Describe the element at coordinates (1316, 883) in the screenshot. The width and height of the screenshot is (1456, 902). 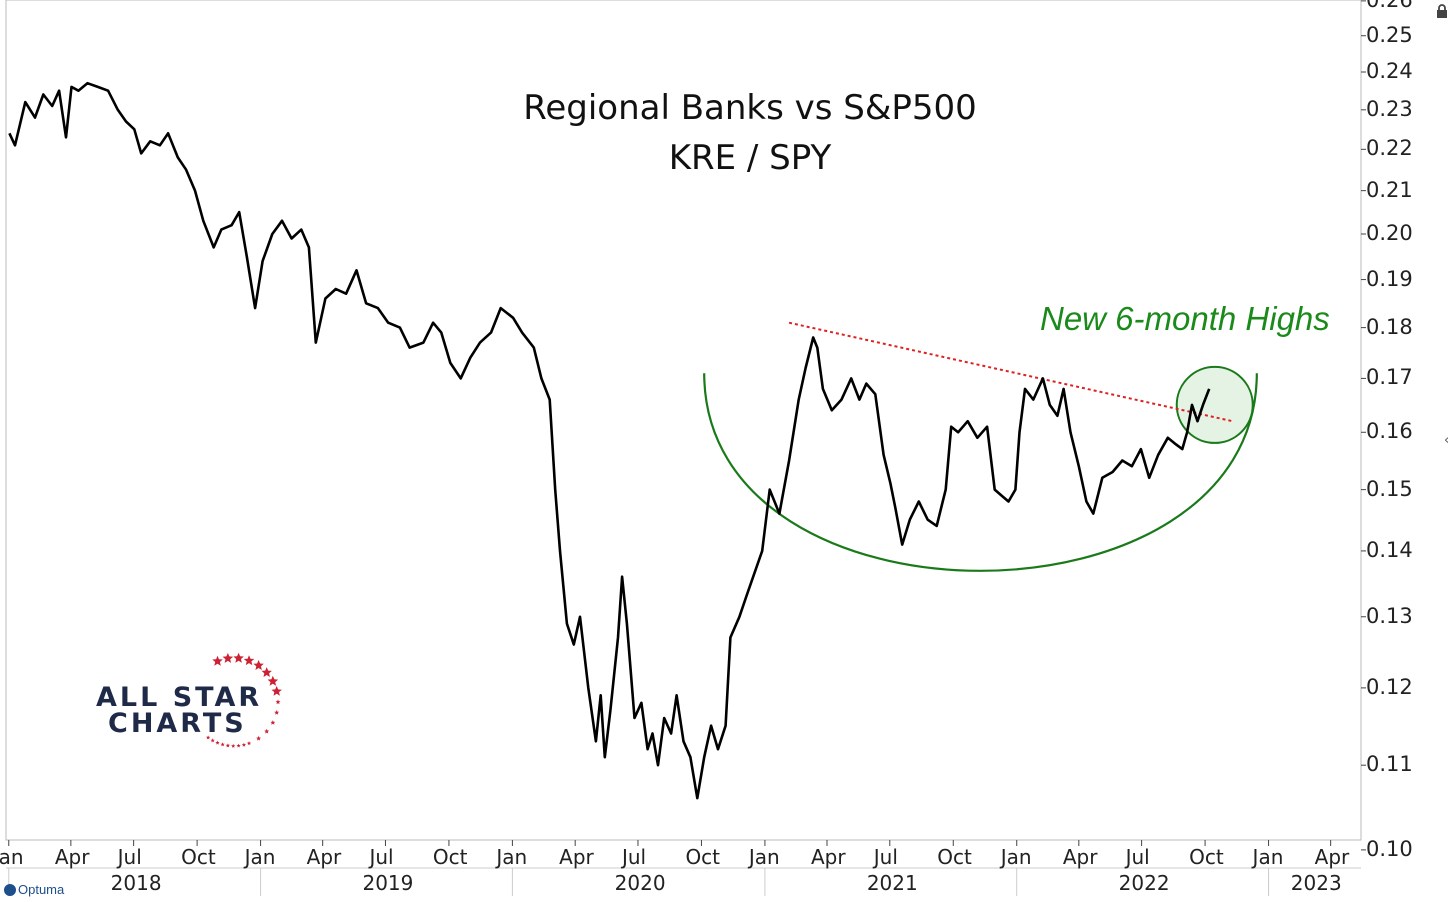
I see `x-year-label: 2023` at that location.